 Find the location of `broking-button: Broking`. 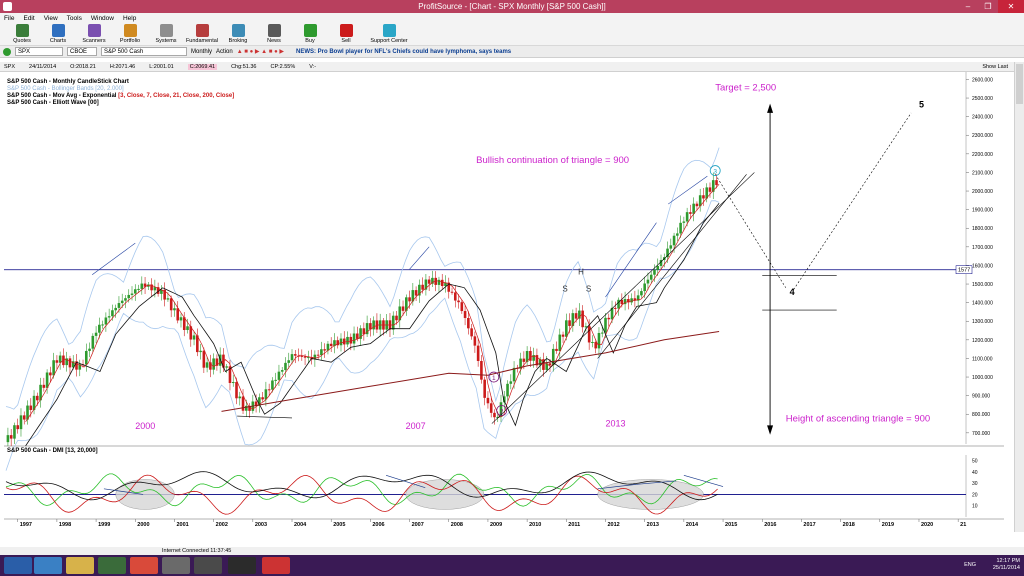

broking-button: Broking is located at coordinates (238, 34).